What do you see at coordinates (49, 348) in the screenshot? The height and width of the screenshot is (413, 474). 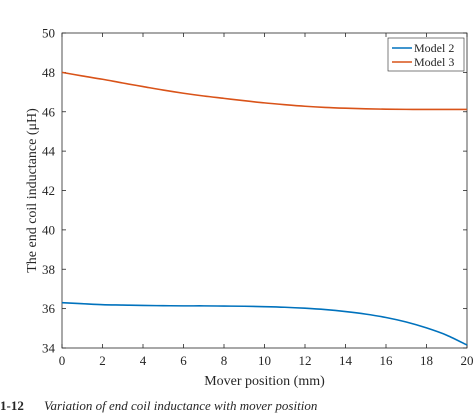 I see `y-tick-label: 34` at bounding box center [49, 348].